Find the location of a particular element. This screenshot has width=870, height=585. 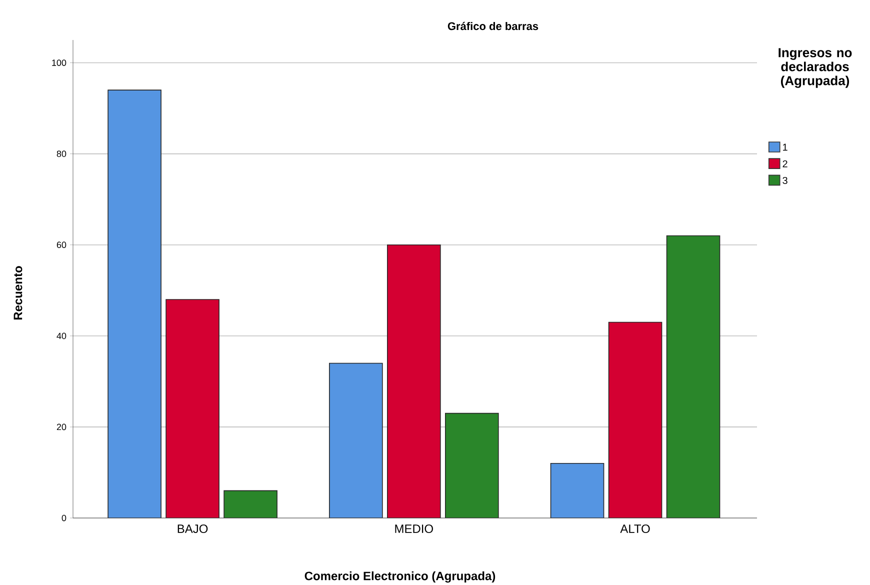

legend-title: Ingresos no declarados (Agrupada) is located at coordinates (815, 68).